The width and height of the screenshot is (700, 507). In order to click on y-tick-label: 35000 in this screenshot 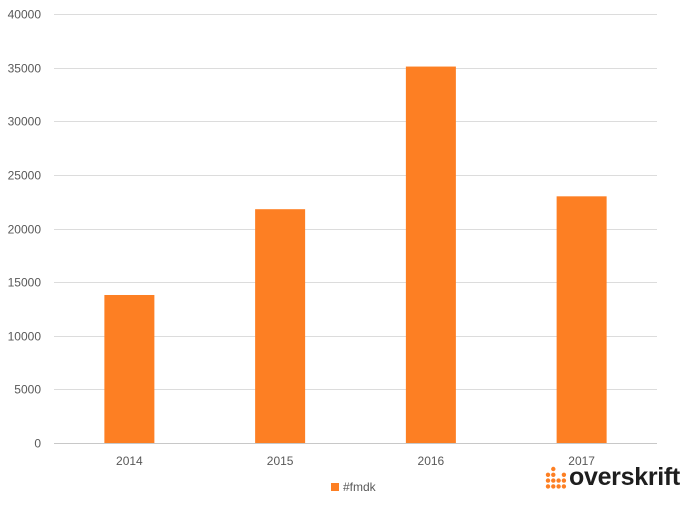, I will do `click(25, 69)`.